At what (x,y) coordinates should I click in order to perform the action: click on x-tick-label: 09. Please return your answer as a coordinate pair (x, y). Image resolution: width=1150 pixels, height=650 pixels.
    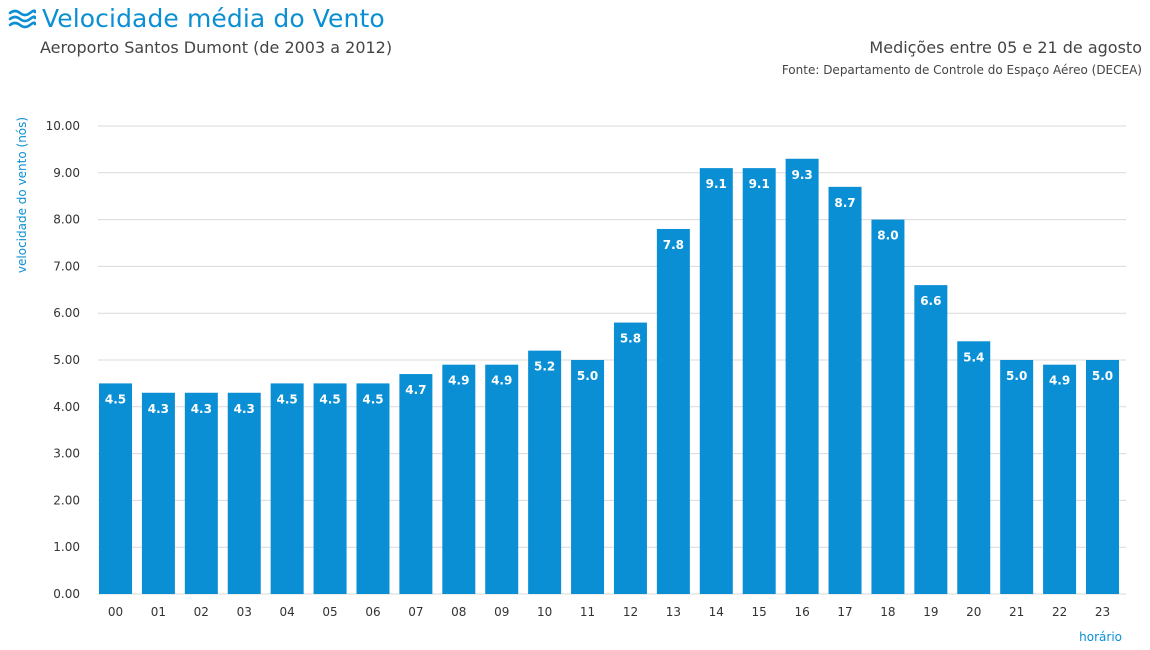
    Looking at the image, I should click on (501, 612).